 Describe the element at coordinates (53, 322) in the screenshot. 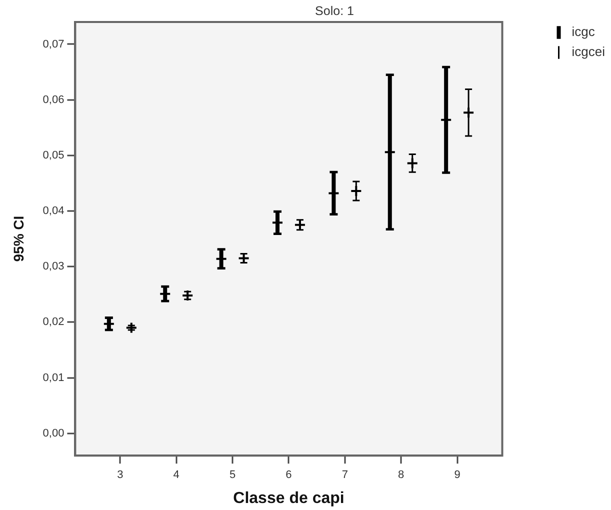

I see `y-tick-label: 0,02` at that location.